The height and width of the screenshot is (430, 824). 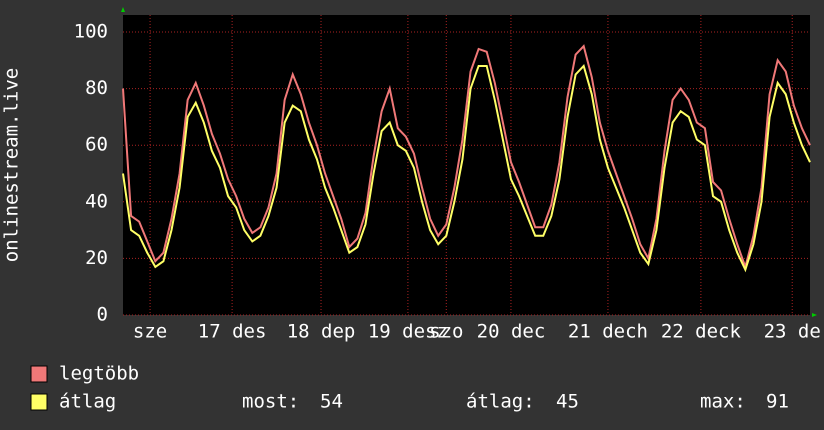 I want to click on legend-label: legtöbb, so click(x=99, y=374).